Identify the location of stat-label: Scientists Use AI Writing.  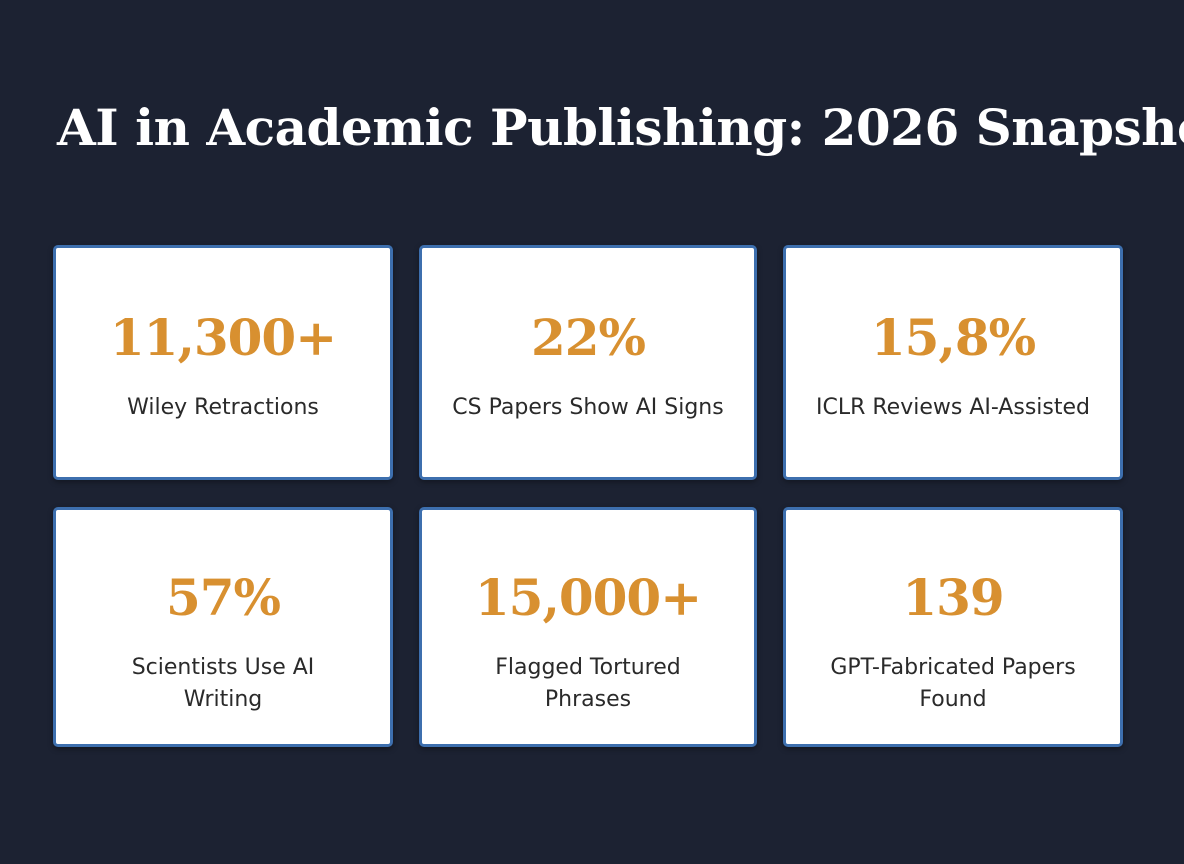
(223, 683).